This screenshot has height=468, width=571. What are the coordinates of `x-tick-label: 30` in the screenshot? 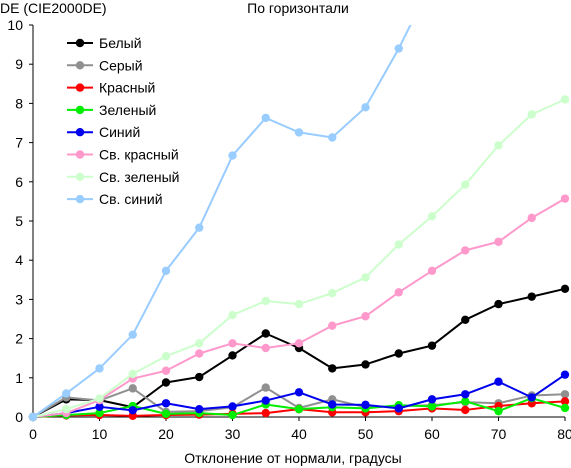 It's located at (233, 434).